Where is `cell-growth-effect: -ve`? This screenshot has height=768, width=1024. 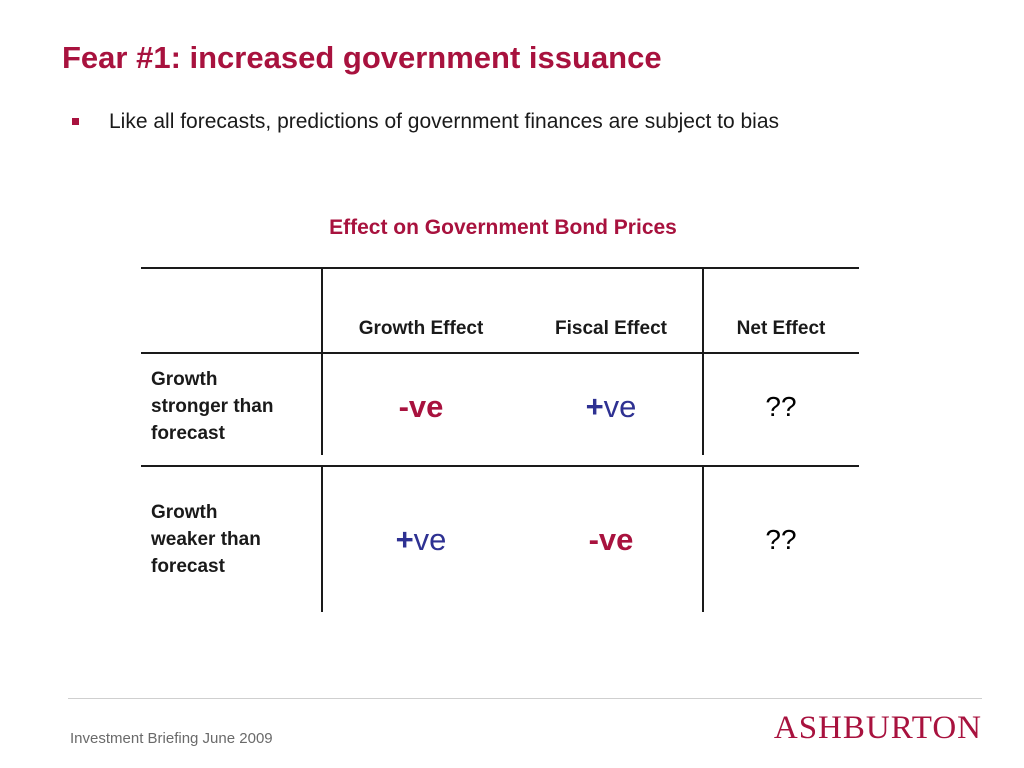 cell-growth-effect: -ve is located at coordinates (421, 407).